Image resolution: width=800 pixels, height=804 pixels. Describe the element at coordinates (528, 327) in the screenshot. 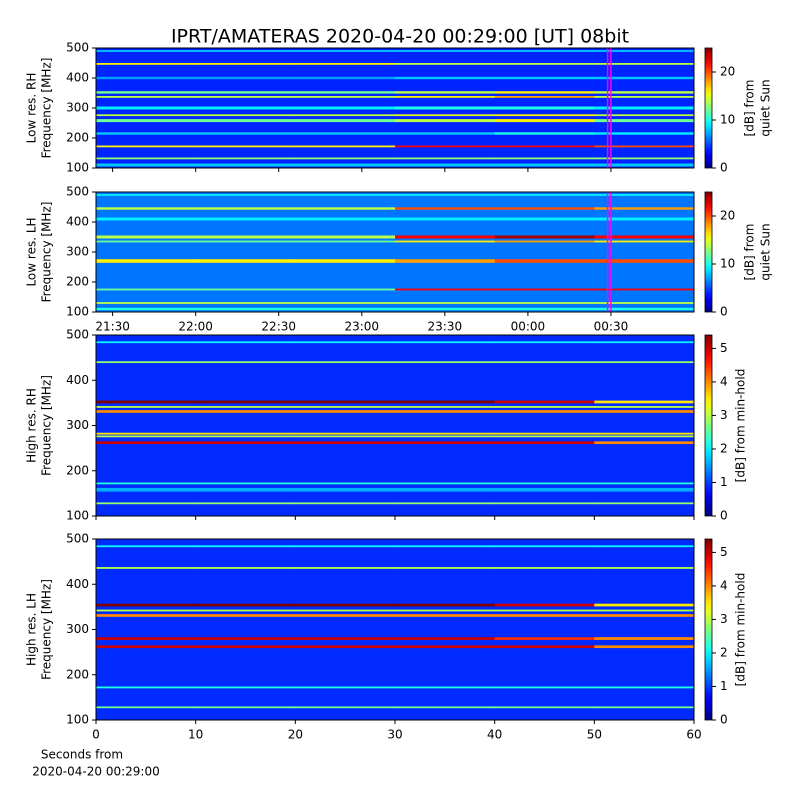

I see `x-tick-label: 00:00` at that location.